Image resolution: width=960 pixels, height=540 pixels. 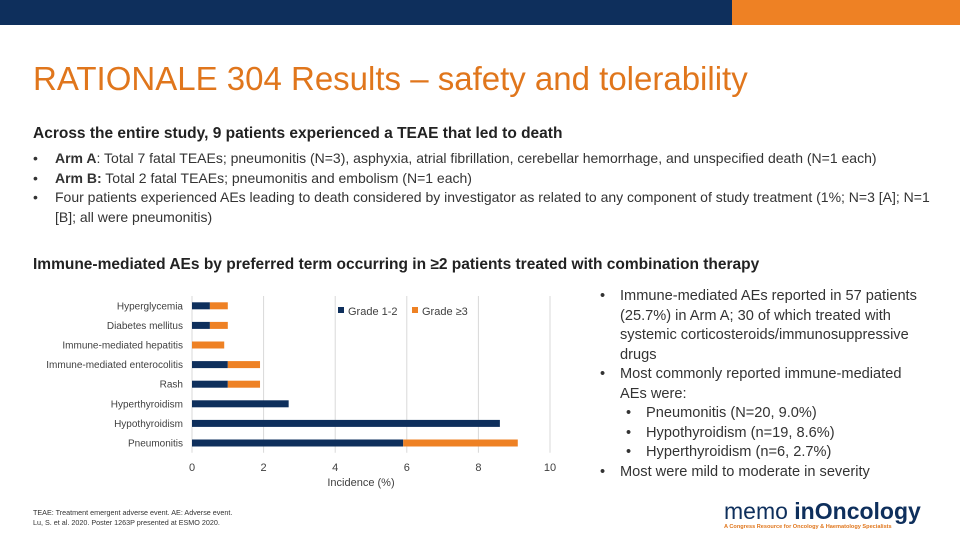 I want to click on logo-wordmark: memo inOncology, so click(x=829, y=511).